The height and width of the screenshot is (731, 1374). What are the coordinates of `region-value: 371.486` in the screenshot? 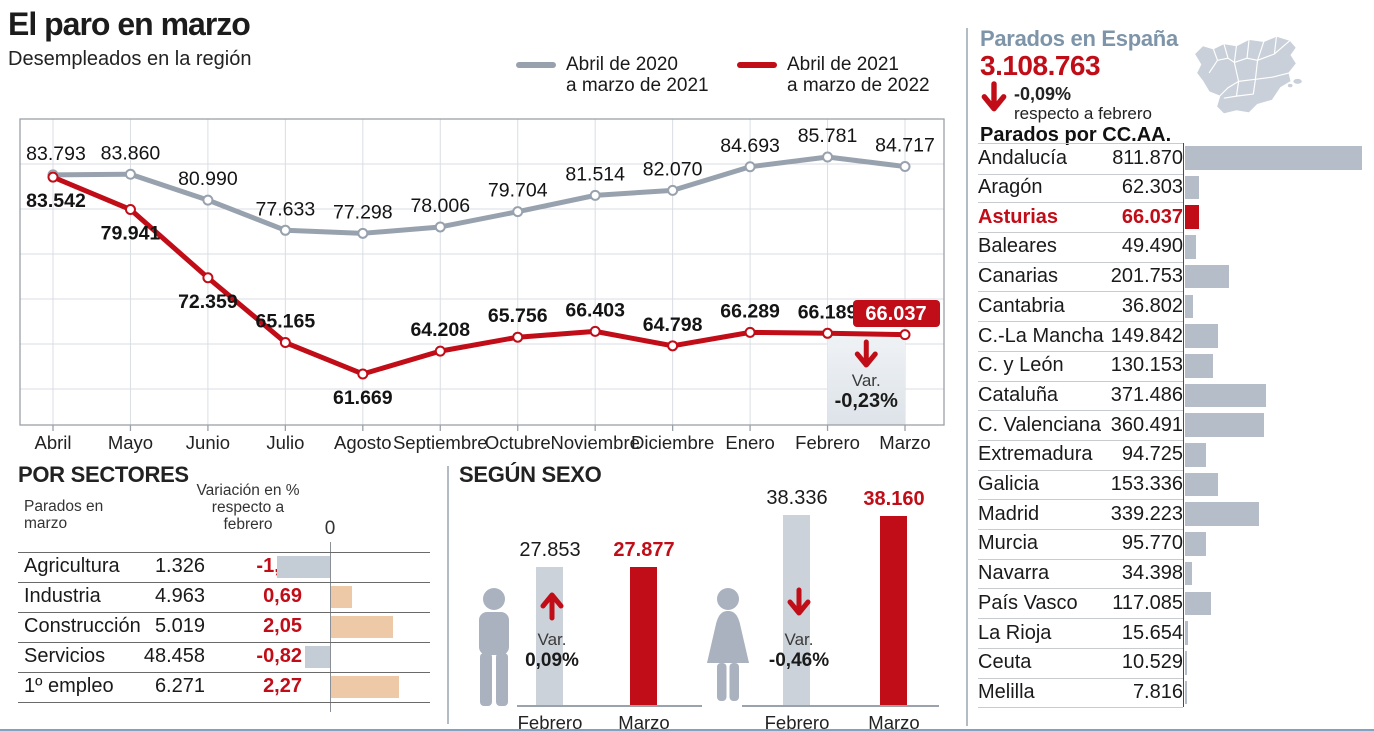 It's located at (1146, 394).